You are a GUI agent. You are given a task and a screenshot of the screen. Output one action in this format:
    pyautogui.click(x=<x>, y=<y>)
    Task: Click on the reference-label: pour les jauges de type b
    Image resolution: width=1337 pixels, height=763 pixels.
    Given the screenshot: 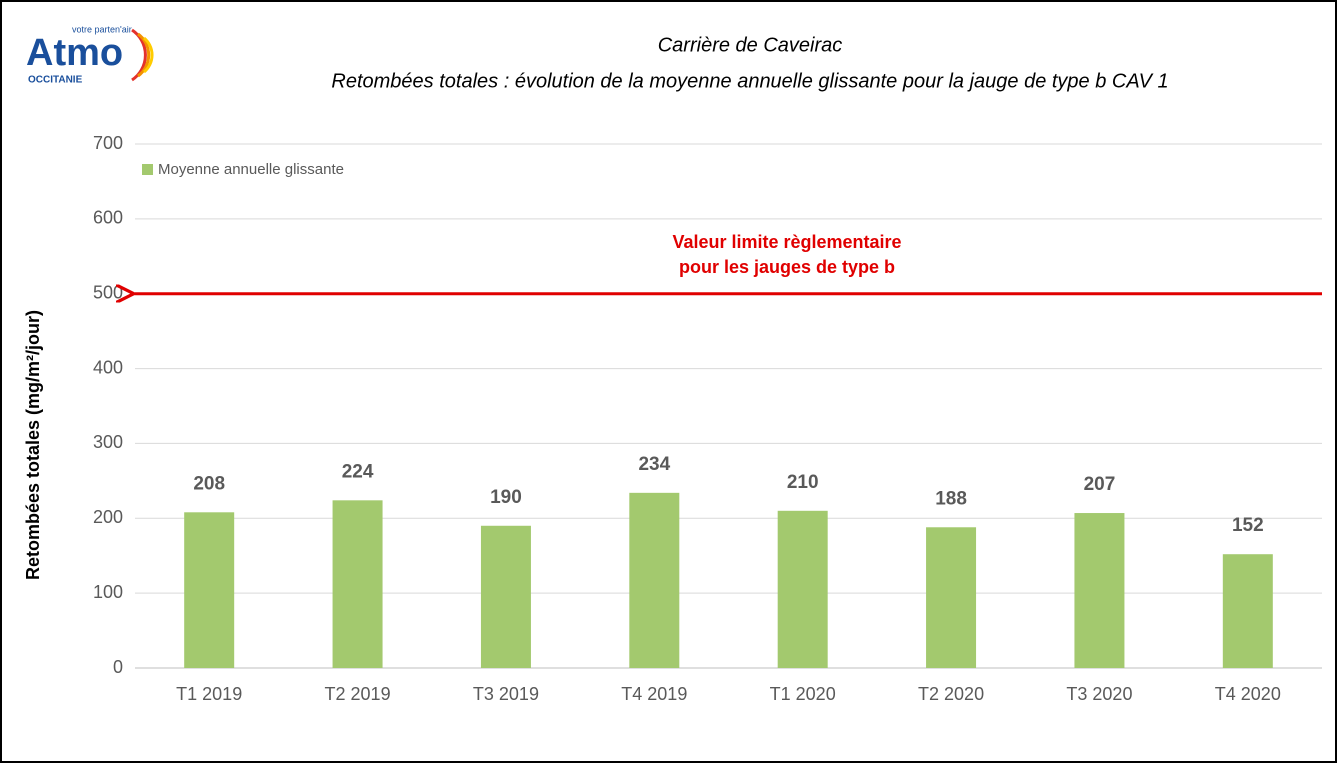 What is the action you would take?
    pyautogui.click(x=787, y=267)
    